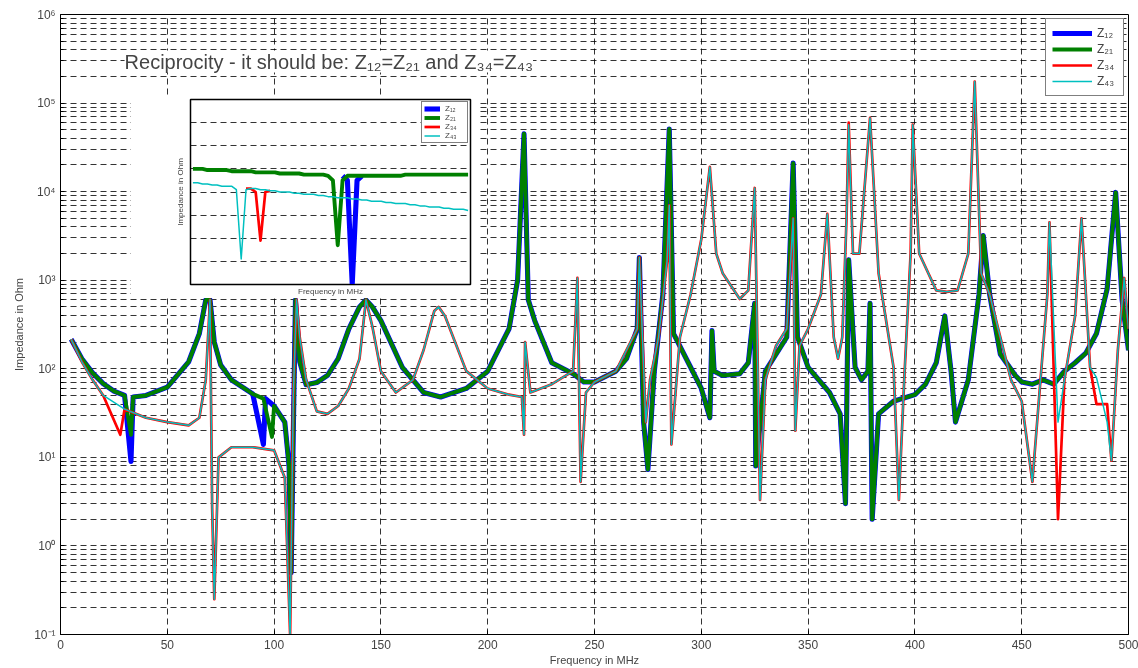  What do you see at coordinates (1022, 644) in the screenshot?
I see `x-tick-label: 450` at bounding box center [1022, 644].